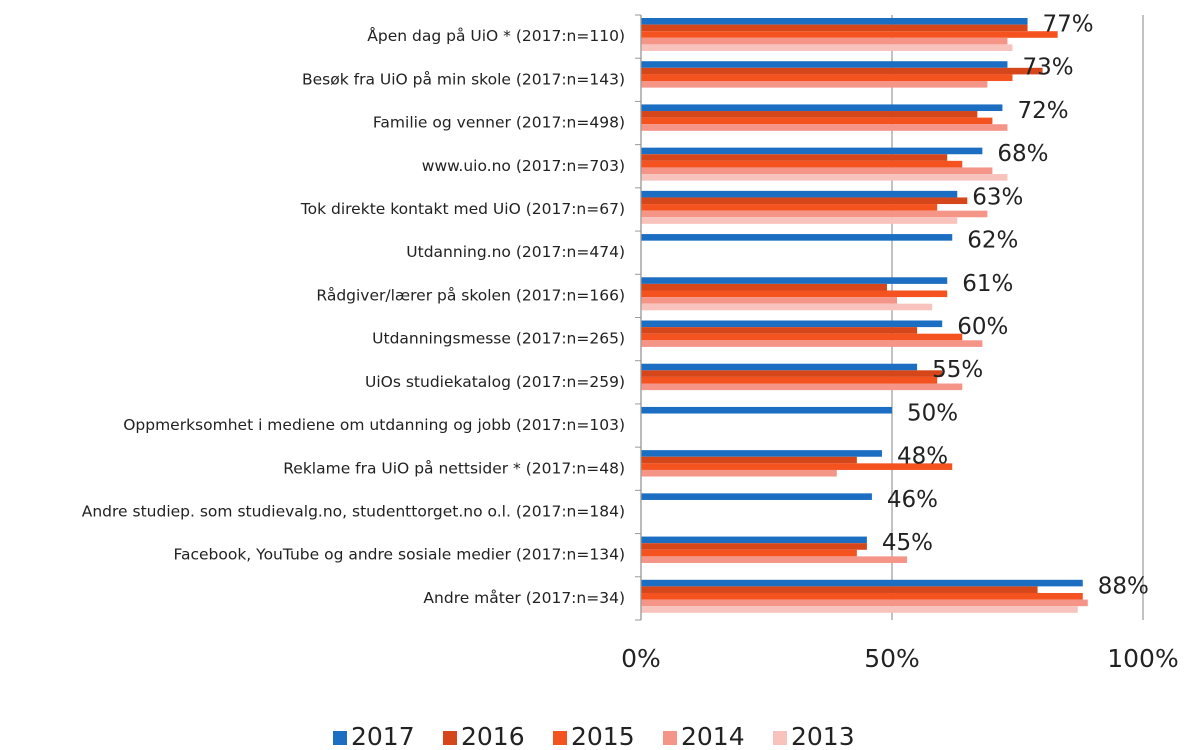 This screenshot has height=750, width=1187. Describe the element at coordinates (1042, 111) in the screenshot. I see `data-label: 72%` at that location.